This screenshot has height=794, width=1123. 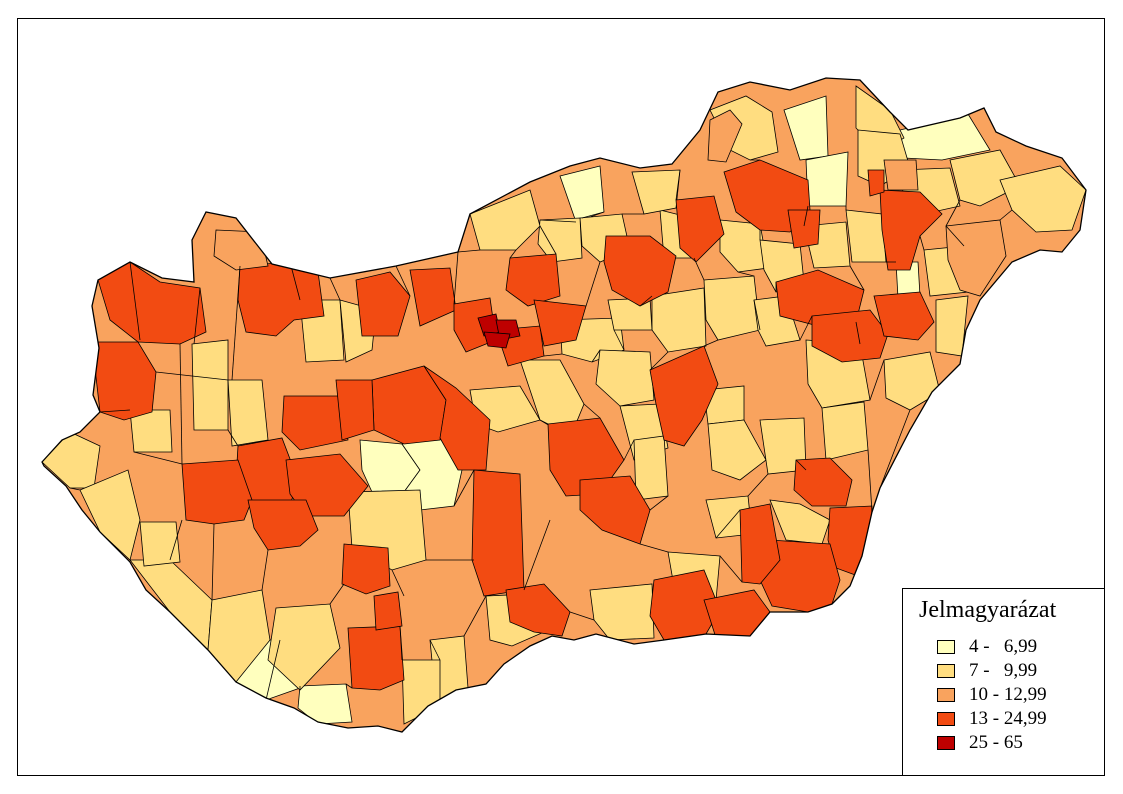 What do you see at coordinates (1008, 718) in the screenshot?
I see `legend-label-4: 13 - 24,99` at bounding box center [1008, 718].